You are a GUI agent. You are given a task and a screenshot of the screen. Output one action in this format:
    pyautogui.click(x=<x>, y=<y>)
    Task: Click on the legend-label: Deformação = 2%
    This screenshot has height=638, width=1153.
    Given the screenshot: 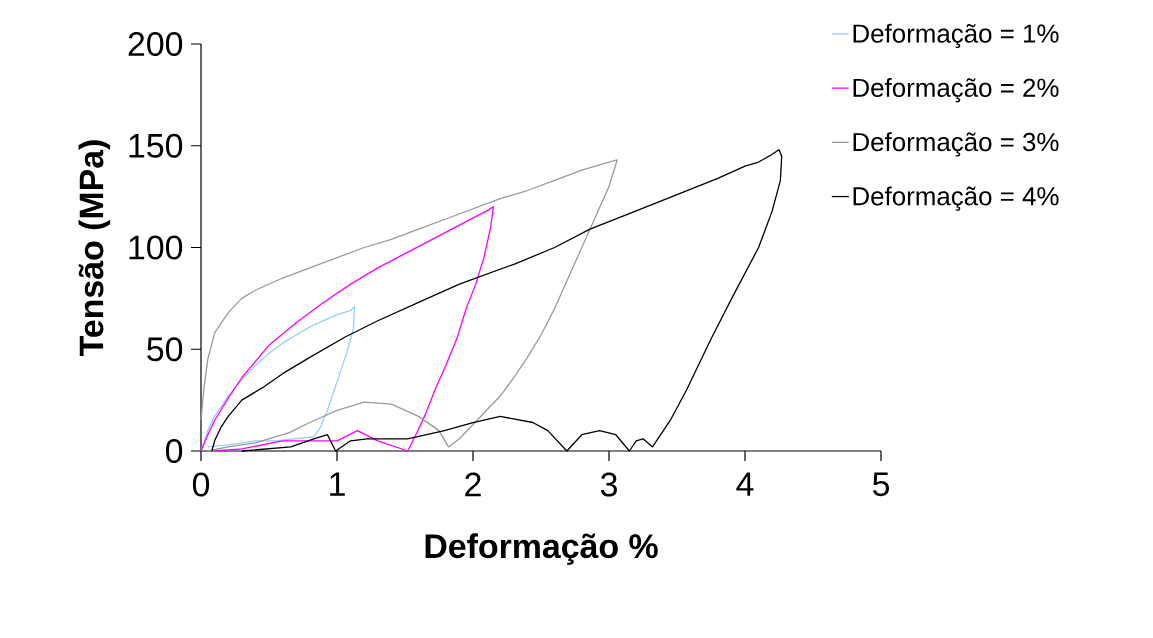 What is the action you would take?
    pyautogui.click(x=956, y=90)
    